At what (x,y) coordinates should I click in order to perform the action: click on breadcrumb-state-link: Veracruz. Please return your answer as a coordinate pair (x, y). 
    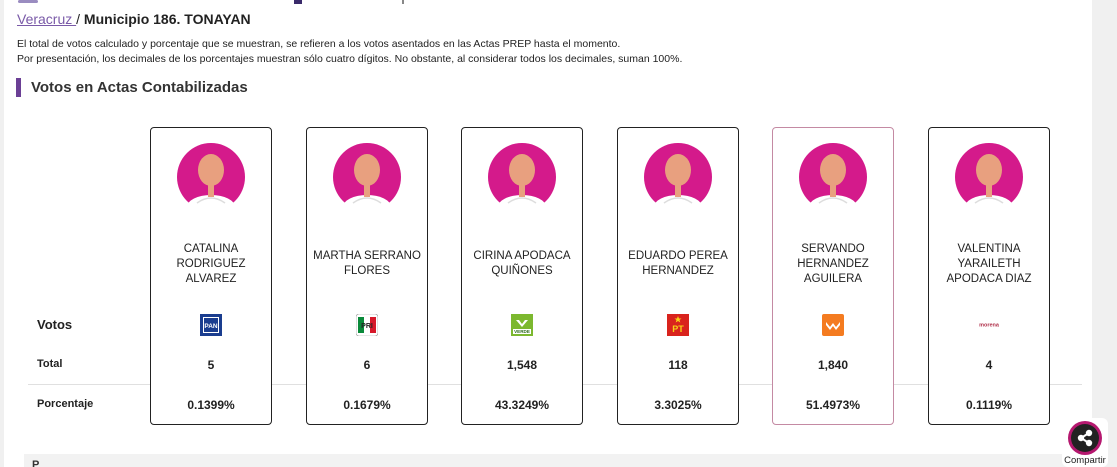
    Looking at the image, I should click on (47, 19).